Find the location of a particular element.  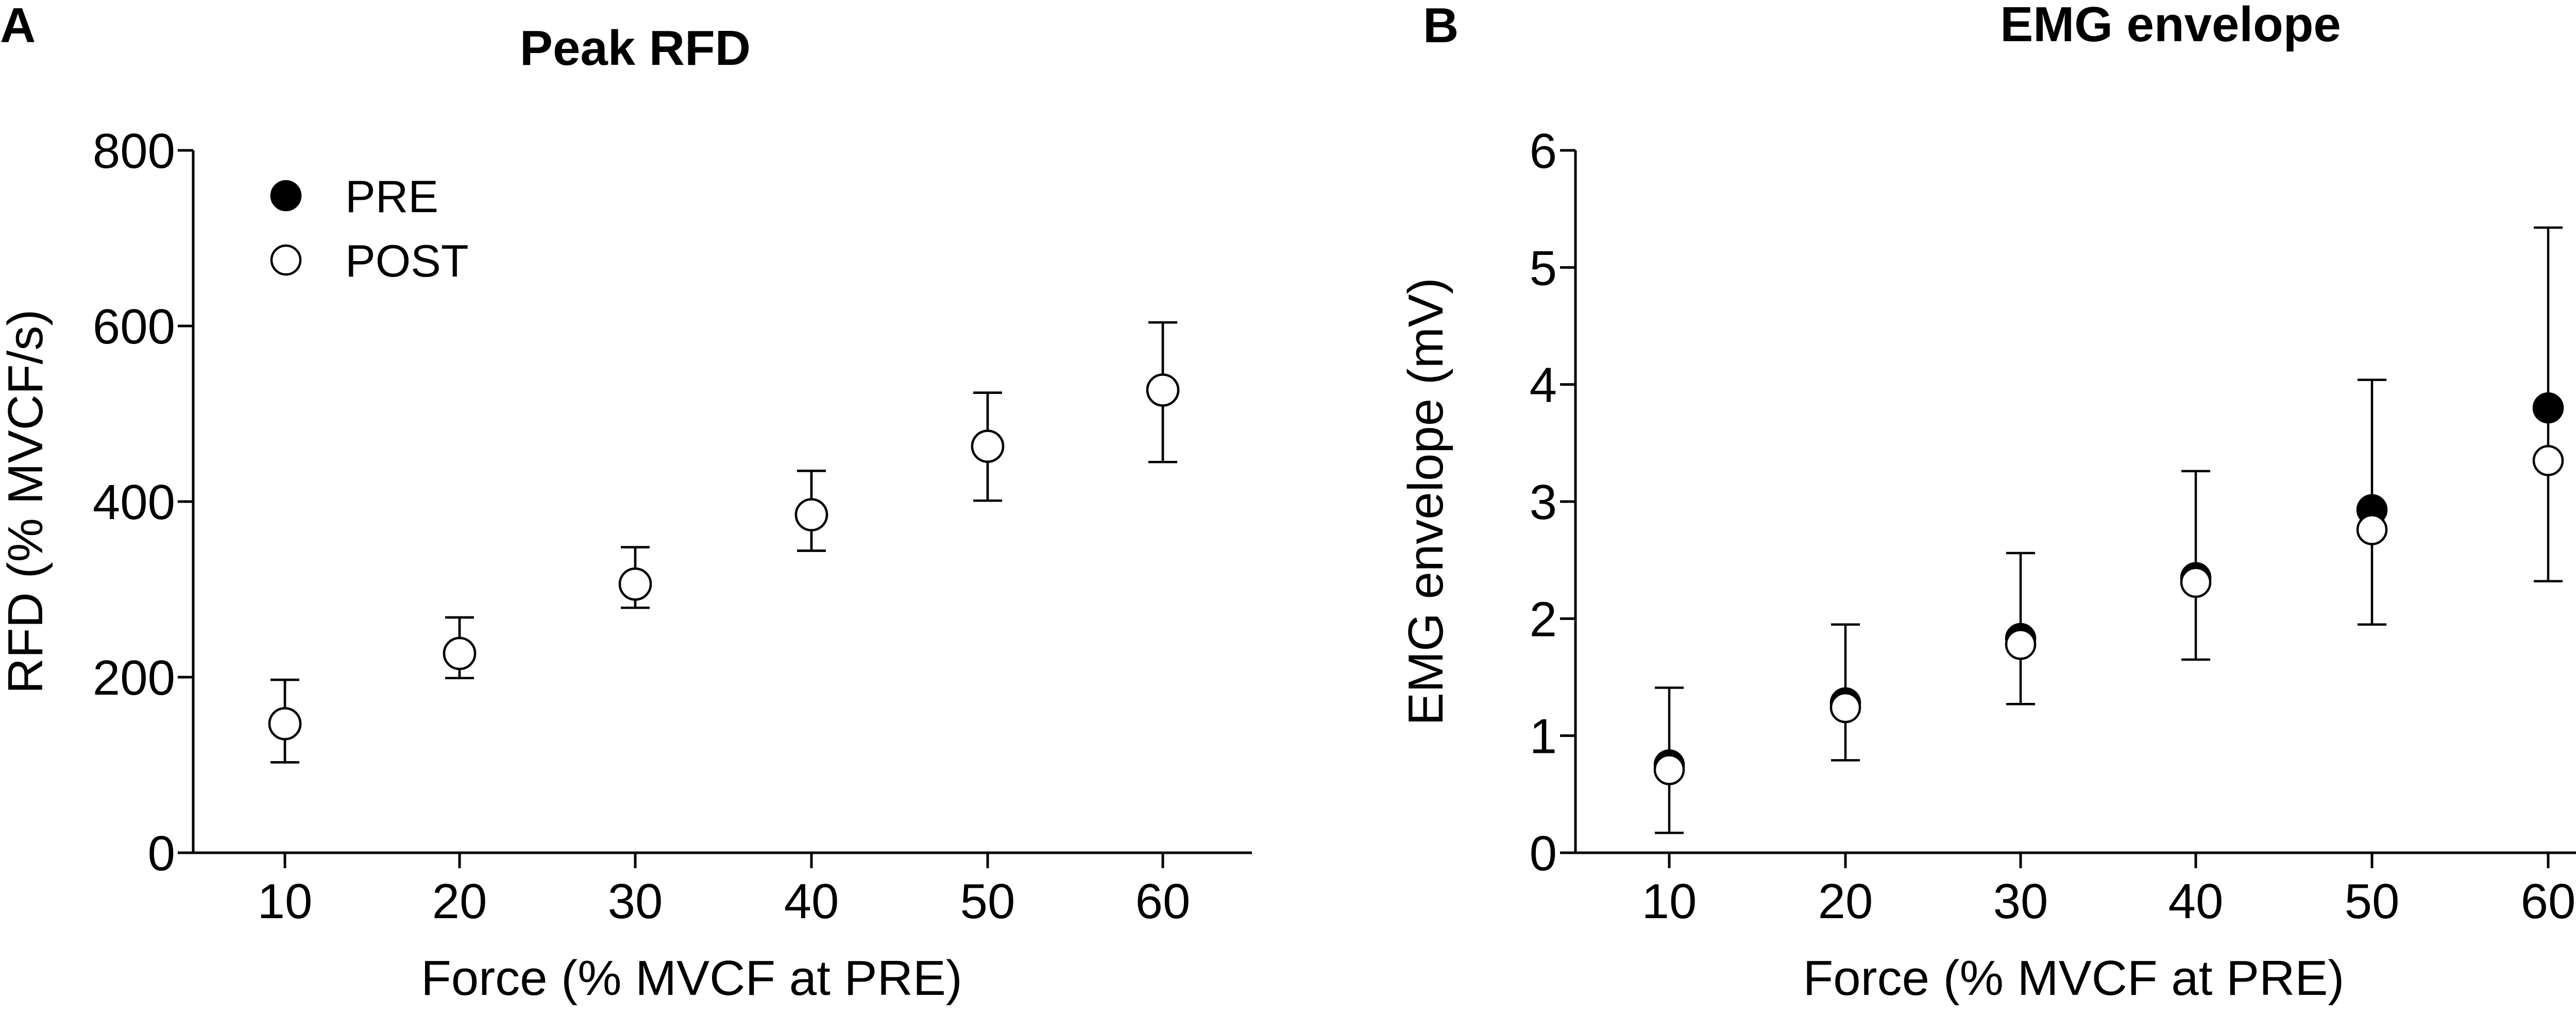

panel-b-y-tick-label: 5 is located at coordinates (1543, 268).